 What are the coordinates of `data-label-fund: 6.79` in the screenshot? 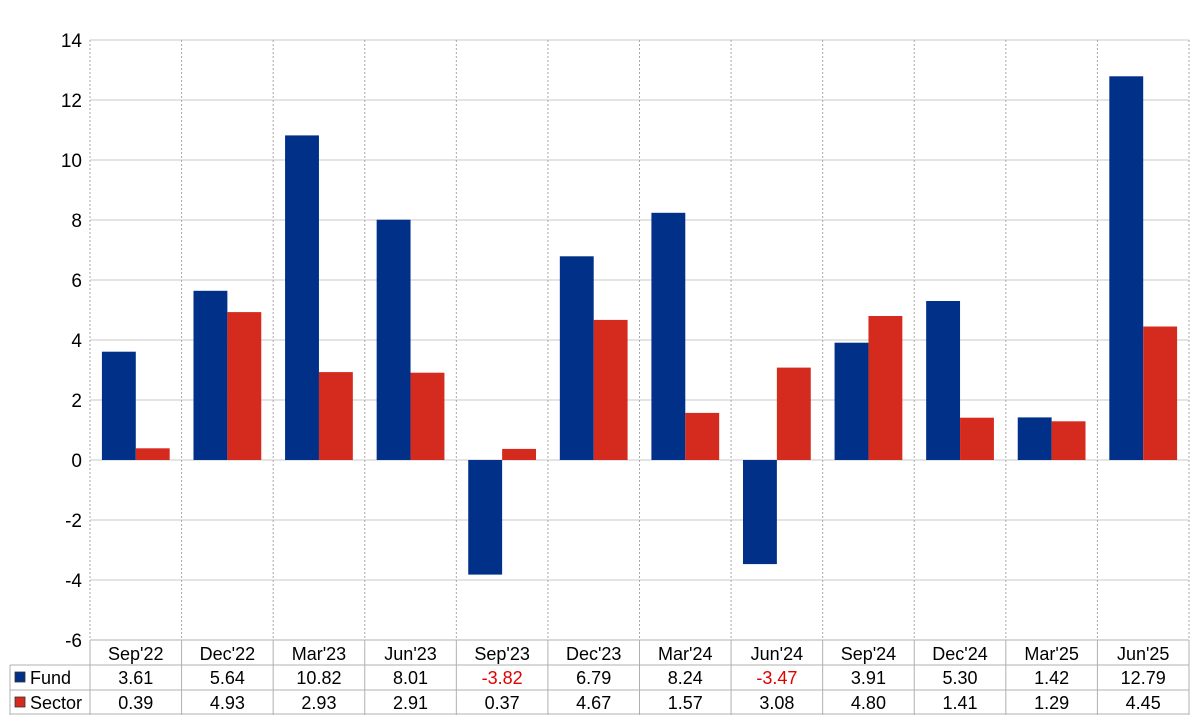 It's located at (593, 678).